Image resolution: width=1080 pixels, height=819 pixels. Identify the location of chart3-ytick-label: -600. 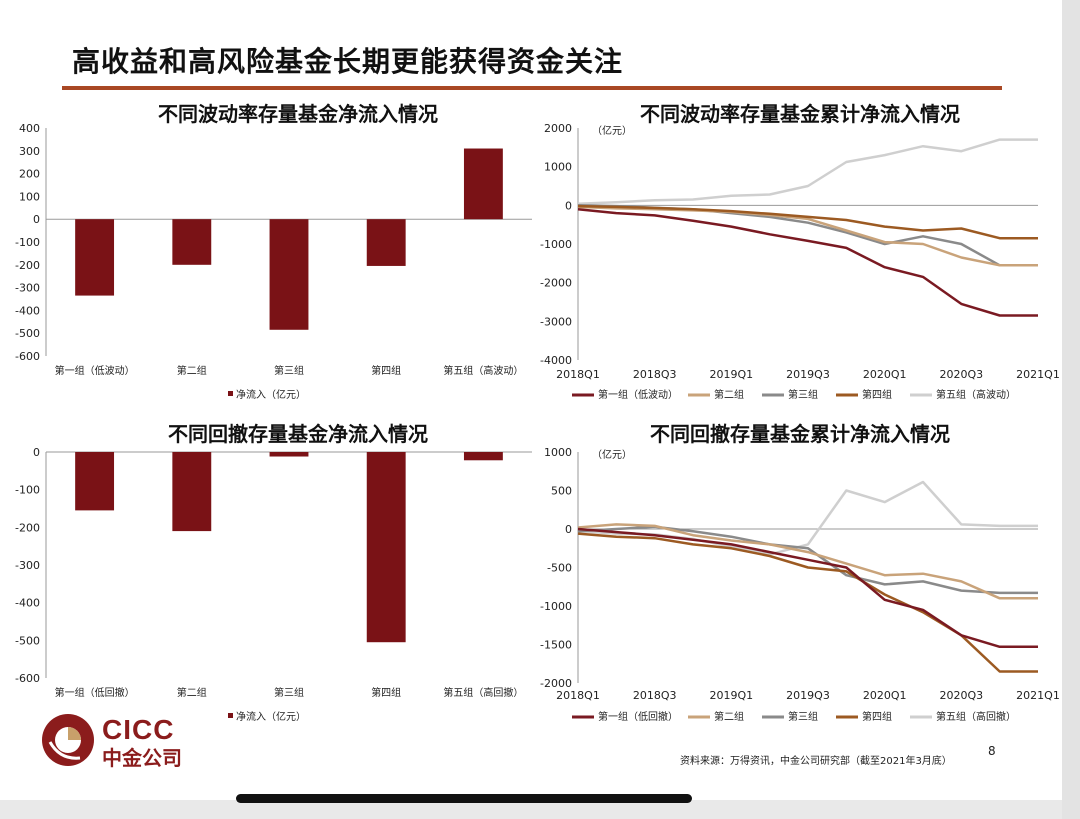
(27, 678).